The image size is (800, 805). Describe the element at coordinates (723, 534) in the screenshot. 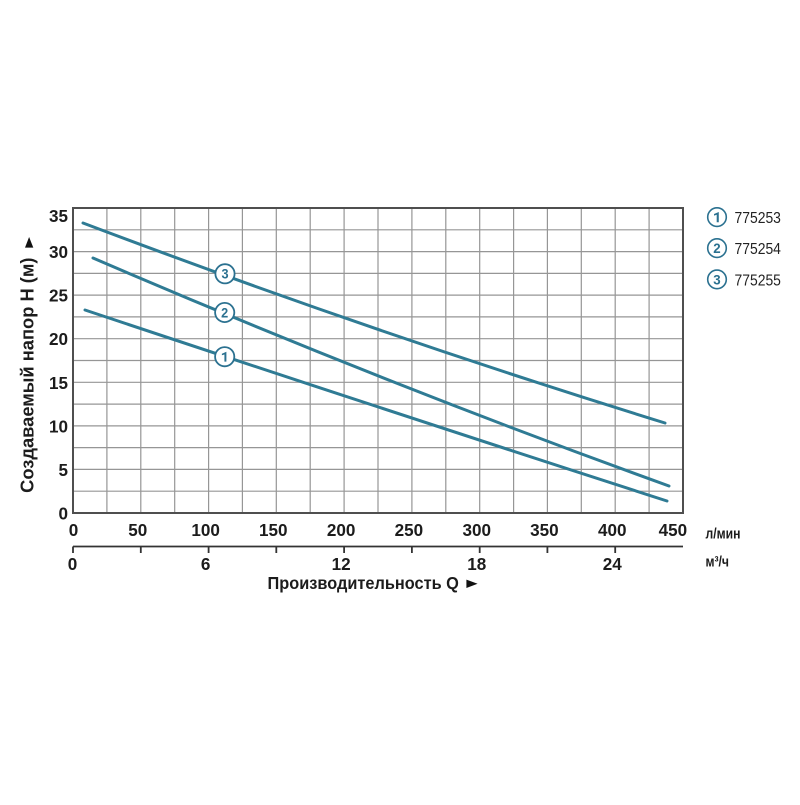

I see `svg-text: л/мин` at that location.